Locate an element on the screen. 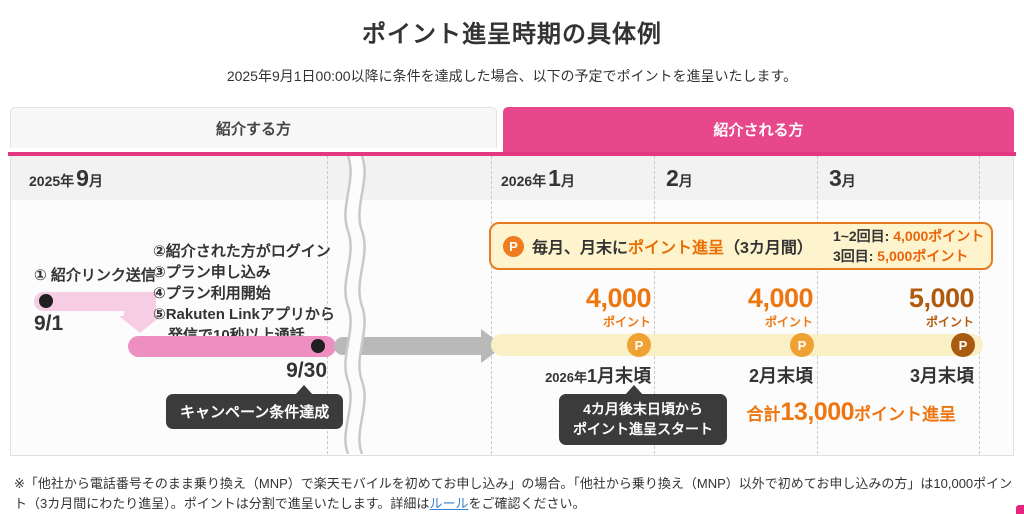 The width and height of the screenshot is (1024, 514). payout-amount-jan: 4,000 ポイント is located at coordinates (618, 306).